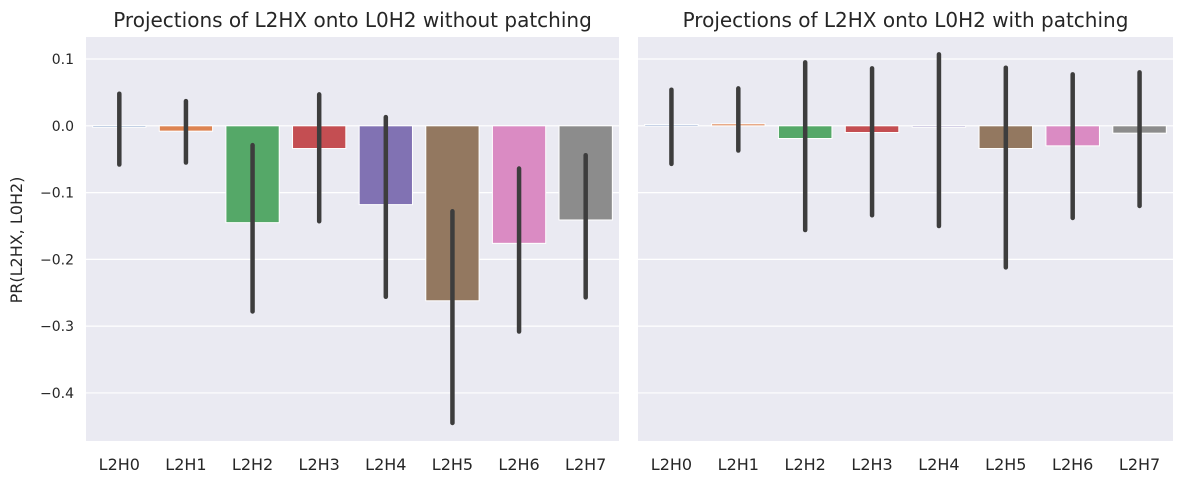  What do you see at coordinates (57, 327) in the screenshot?
I see `y-tick-label: −0.3` at bounding box center [57, 327].